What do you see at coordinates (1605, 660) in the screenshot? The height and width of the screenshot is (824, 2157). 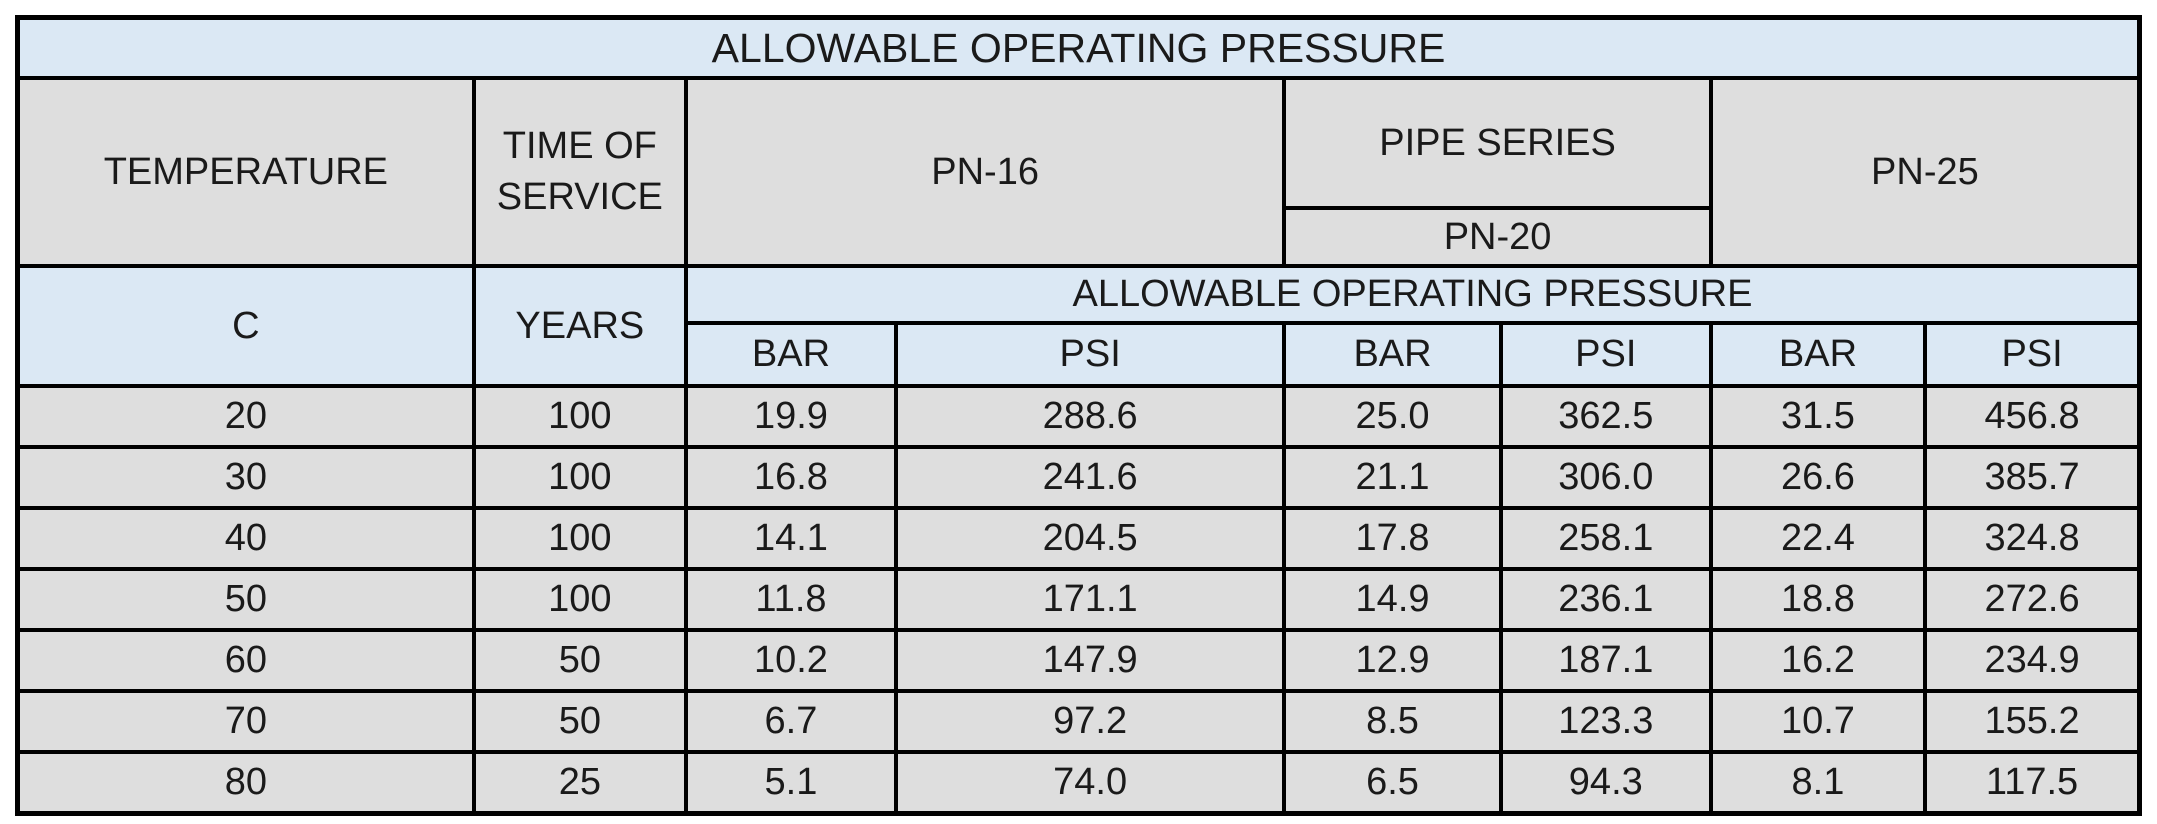 I see `table-cell: 187.1` at bounding box center [1605, 660].